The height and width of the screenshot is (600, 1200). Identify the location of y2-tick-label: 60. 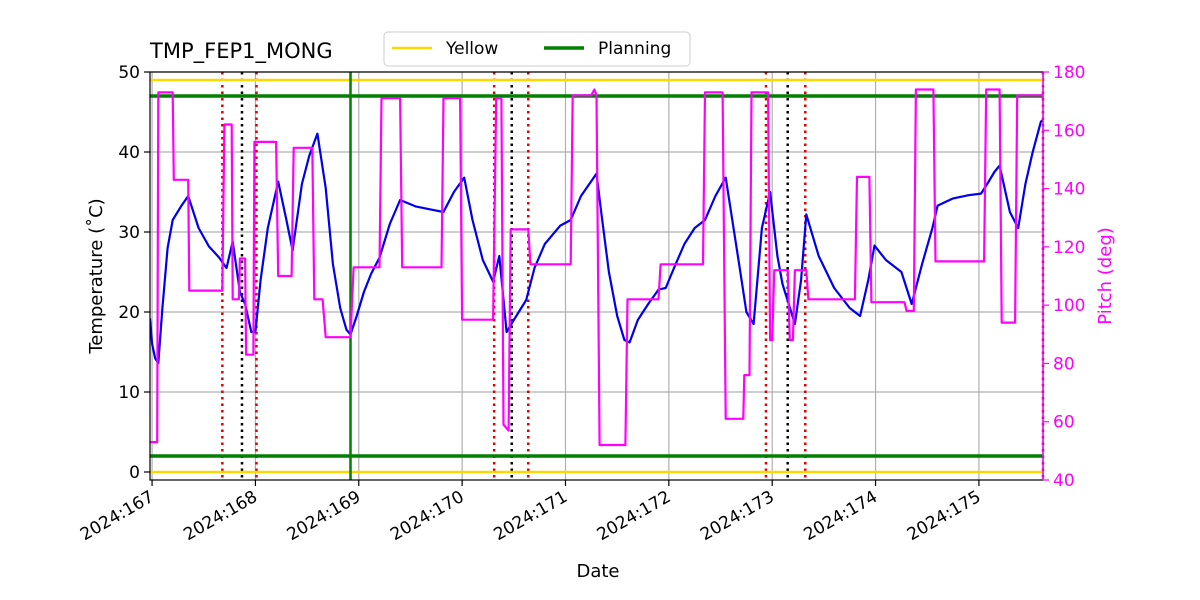
(1064, 423).